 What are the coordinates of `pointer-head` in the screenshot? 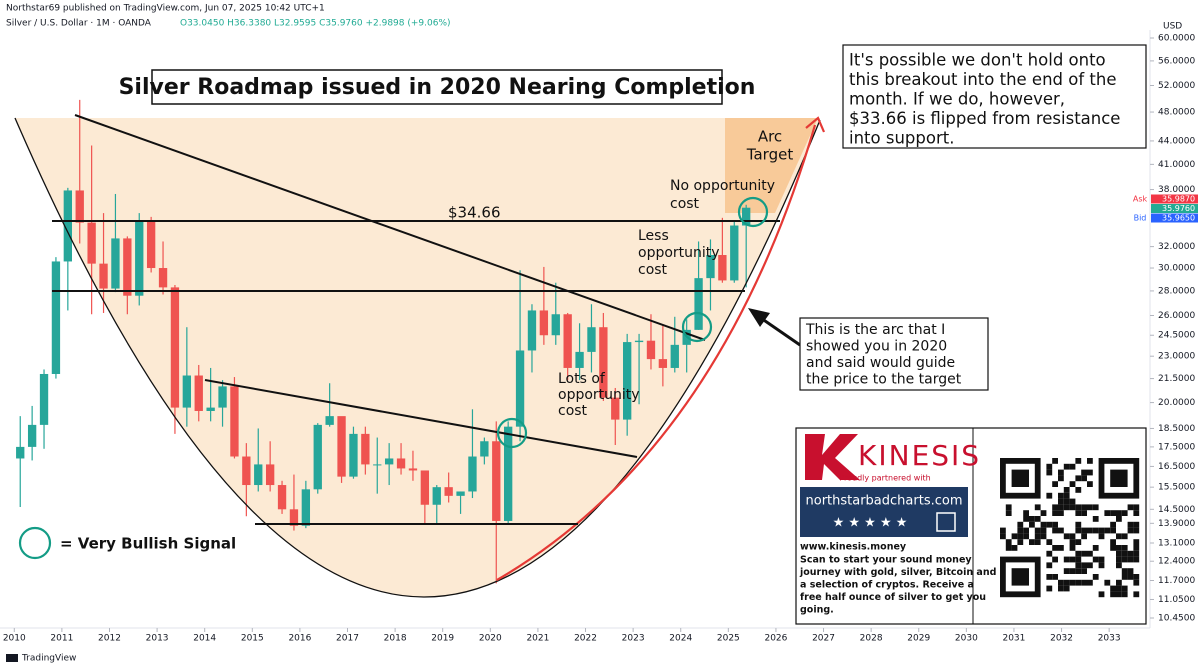 It's located at (759, 317).